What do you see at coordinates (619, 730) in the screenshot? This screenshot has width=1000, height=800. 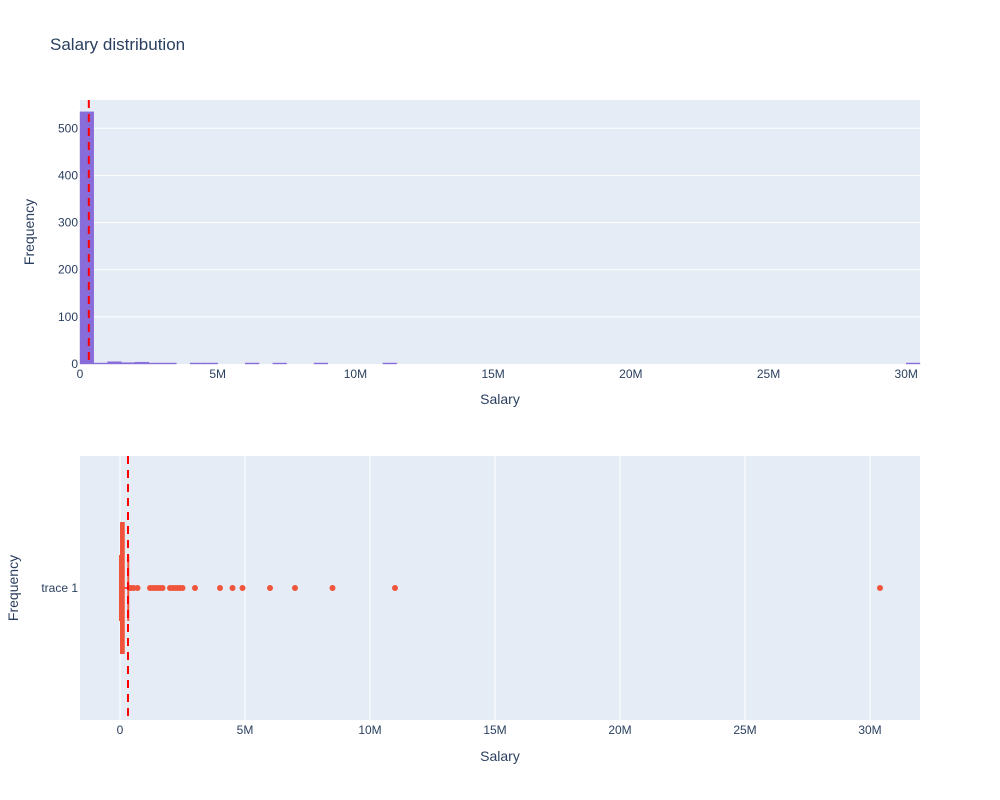 I see `box-x-tick-label: 20M` at bounding box center [619, 730].